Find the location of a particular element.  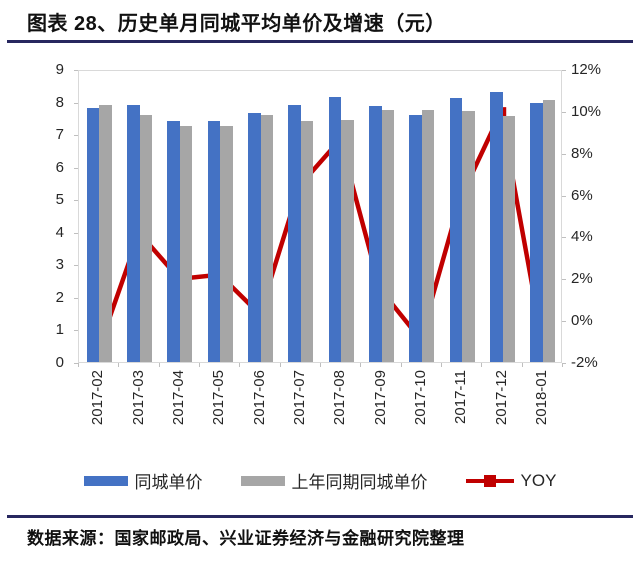

x-axis-category-label: 2017-06 is located at coordinates (259, 398).